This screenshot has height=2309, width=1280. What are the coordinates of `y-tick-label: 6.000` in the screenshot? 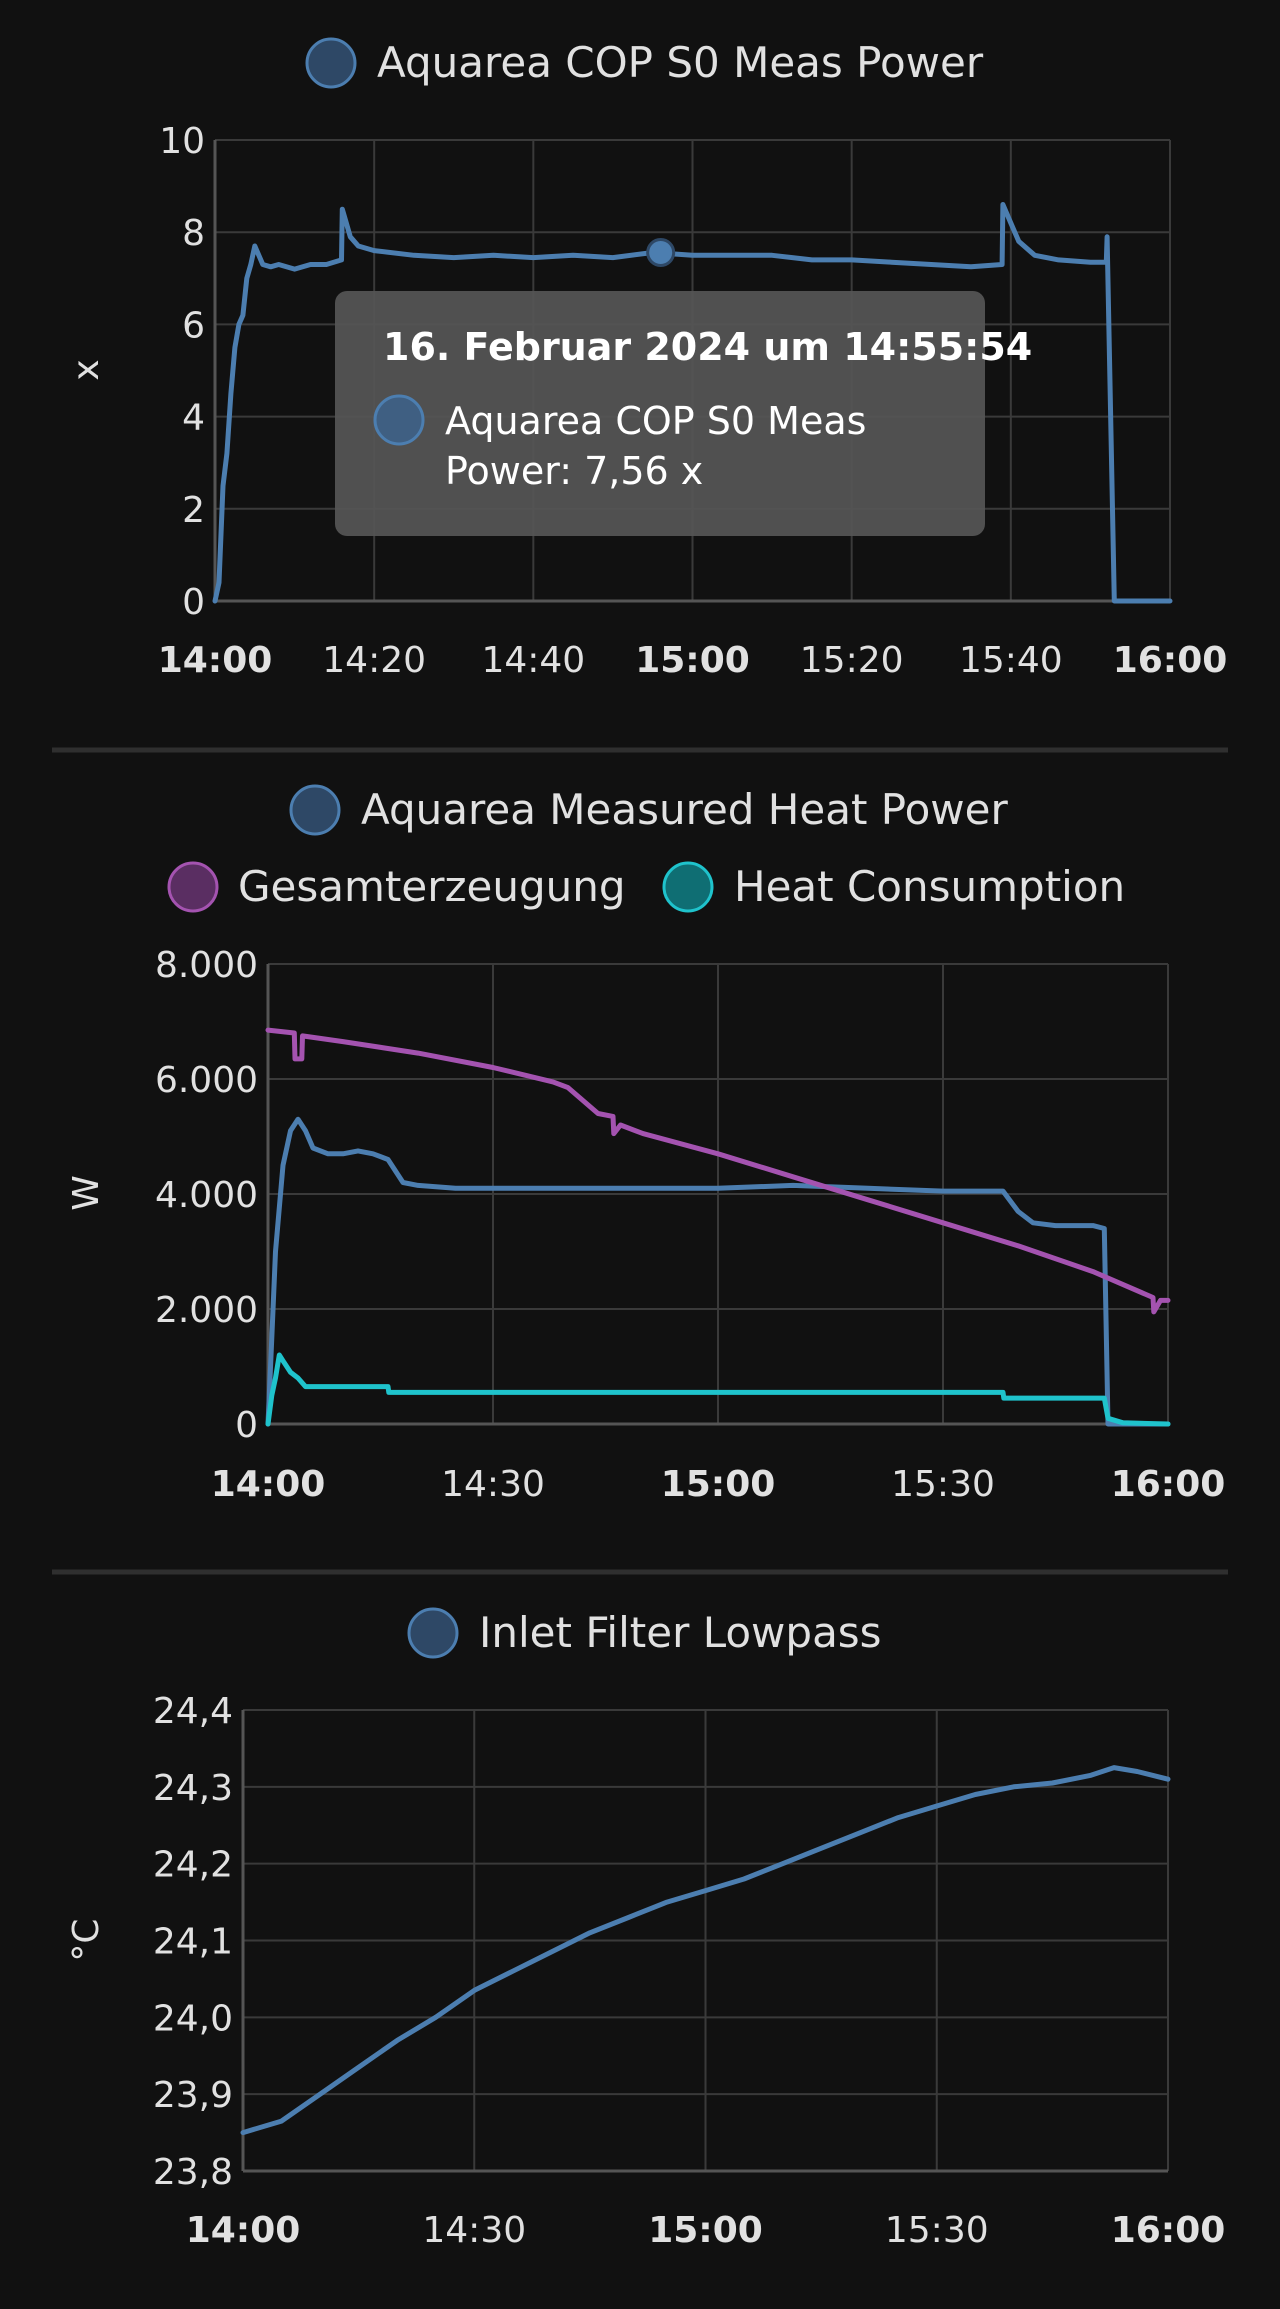 It's located at (206, 1080).